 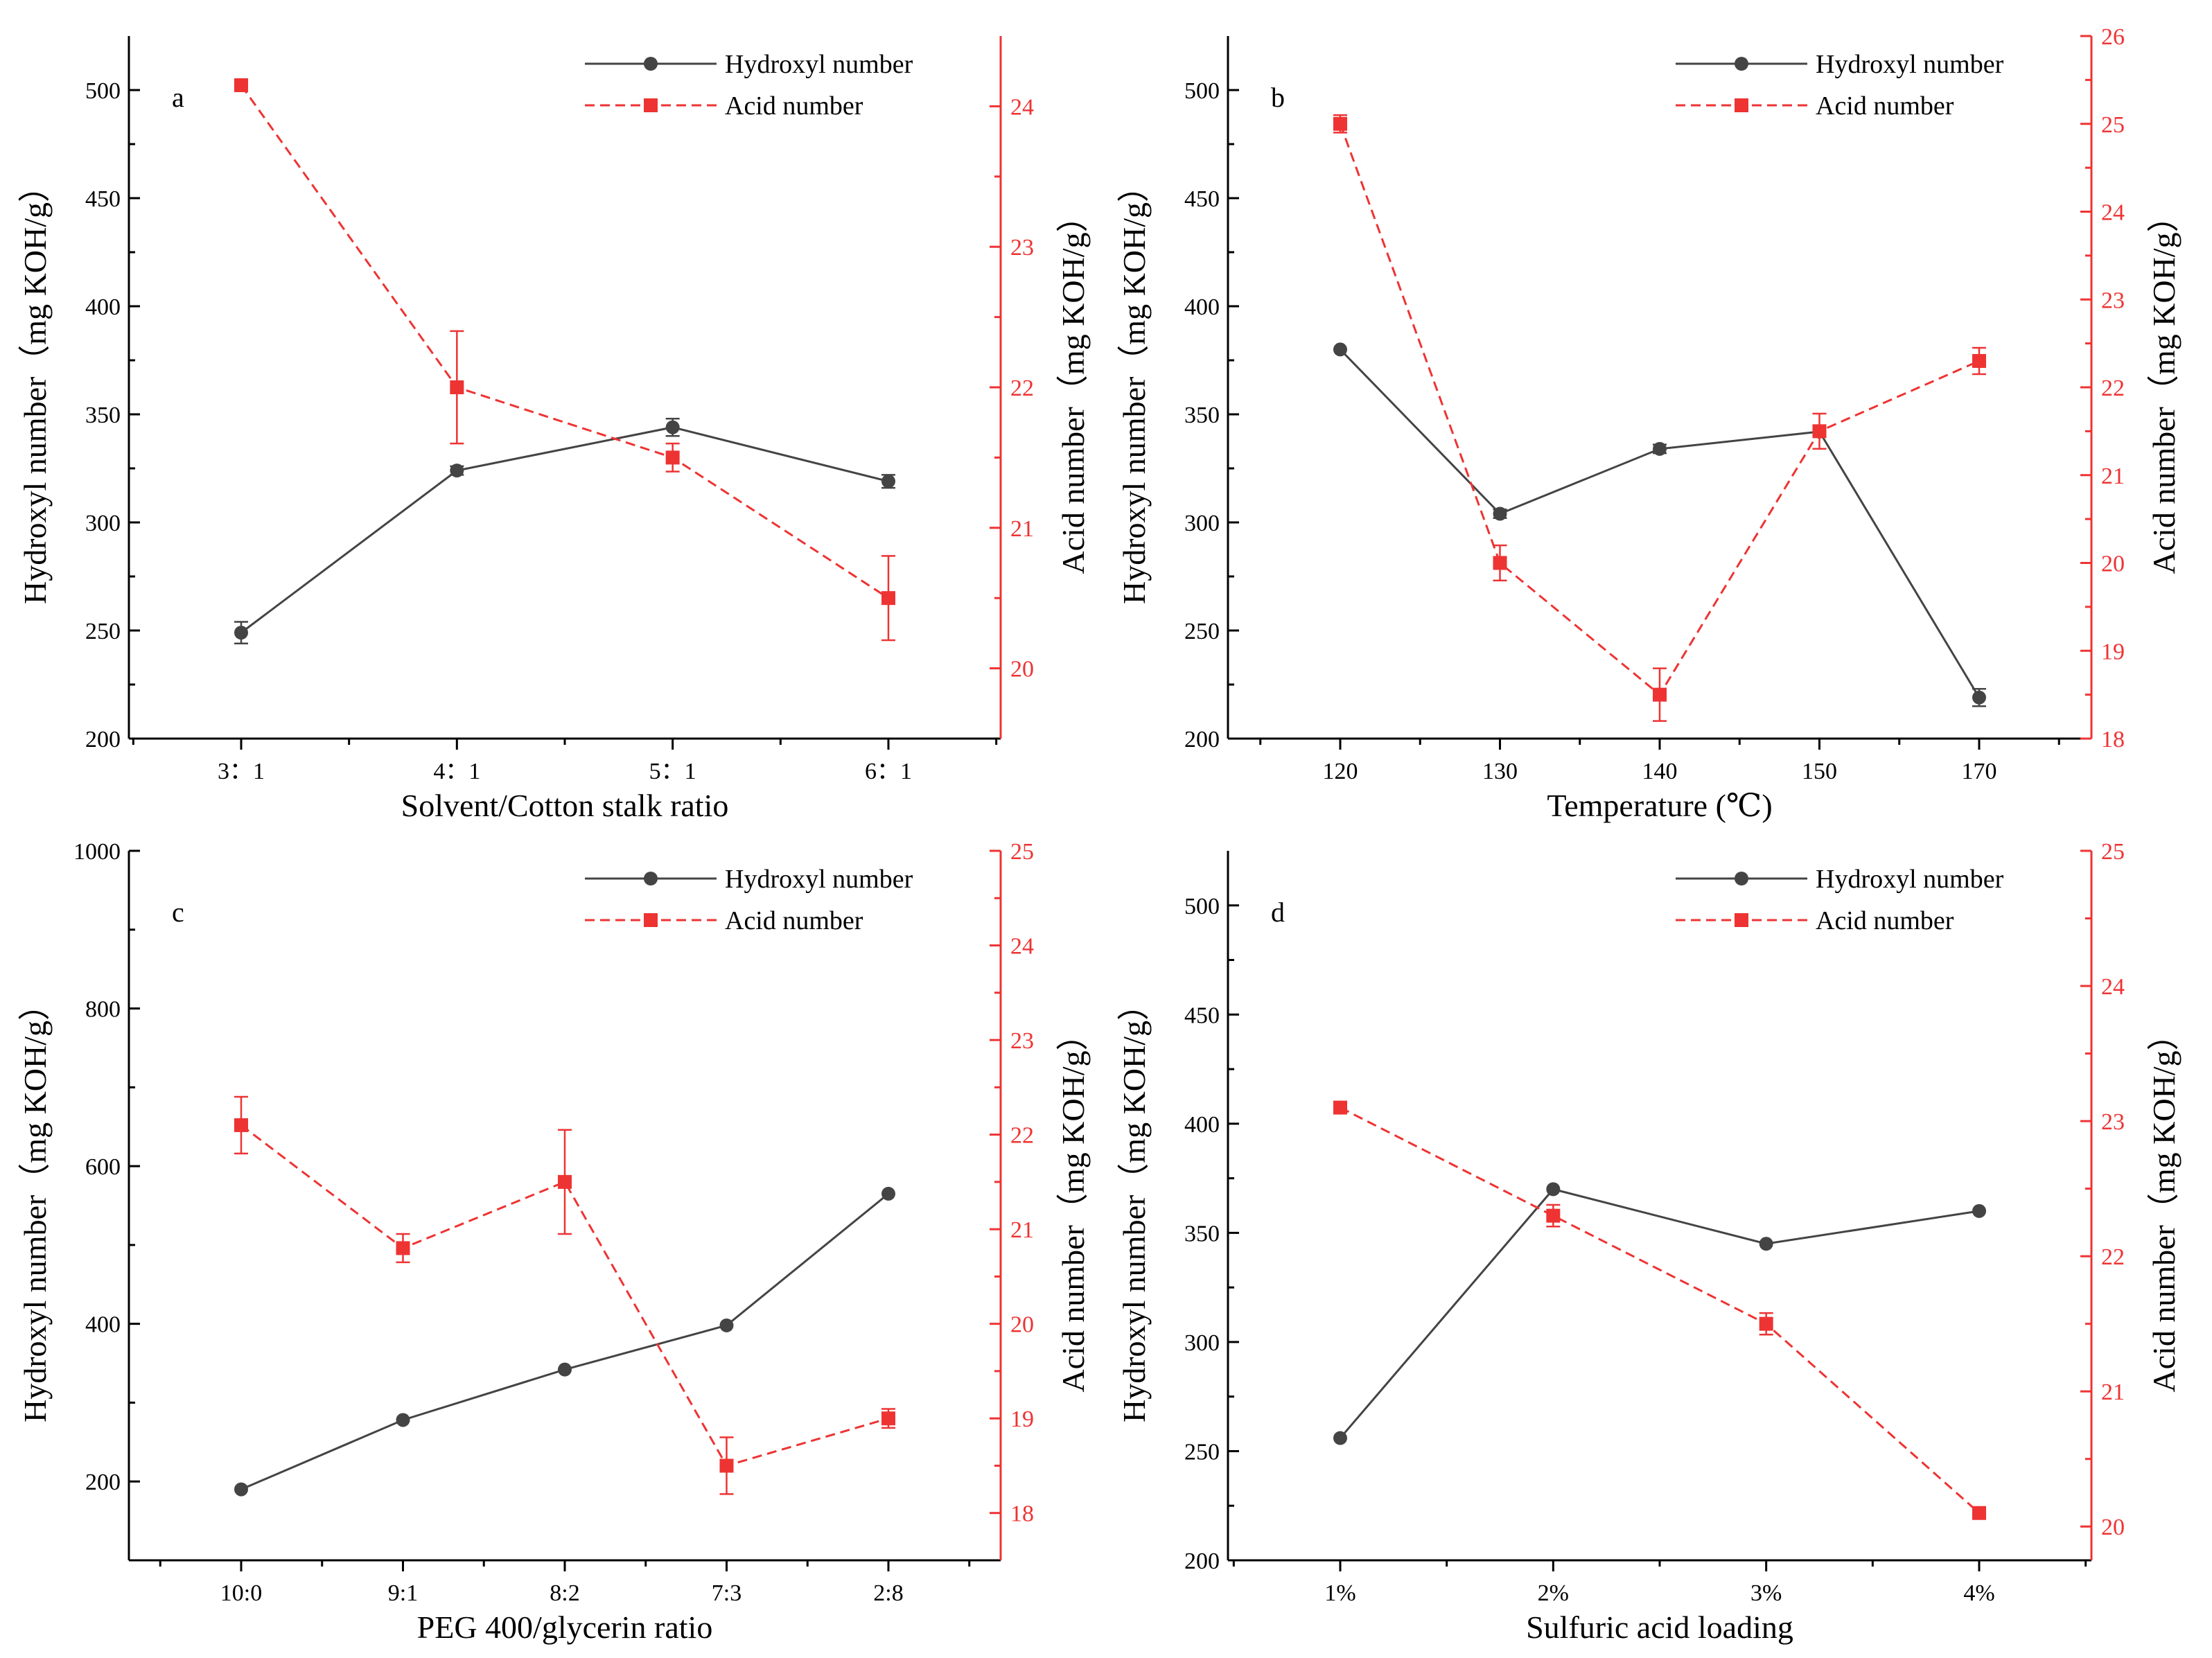 What do you see at coordinates (1278, 913) in the screenshot?
I see `panel-label: d` at bounding box center [1278, 913].